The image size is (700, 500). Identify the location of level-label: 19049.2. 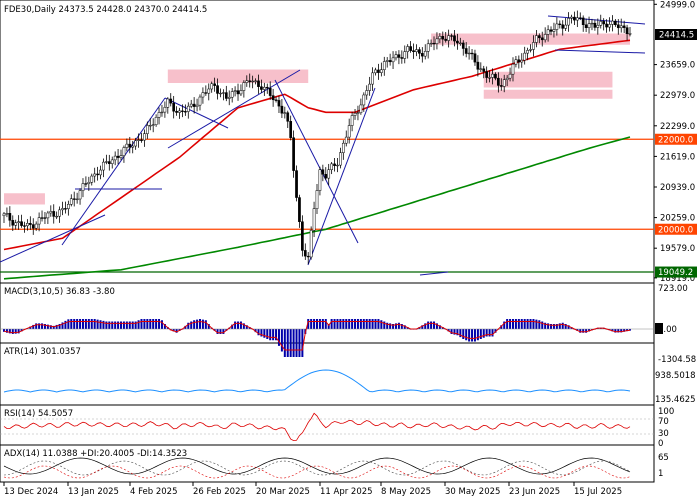
(675, 273).